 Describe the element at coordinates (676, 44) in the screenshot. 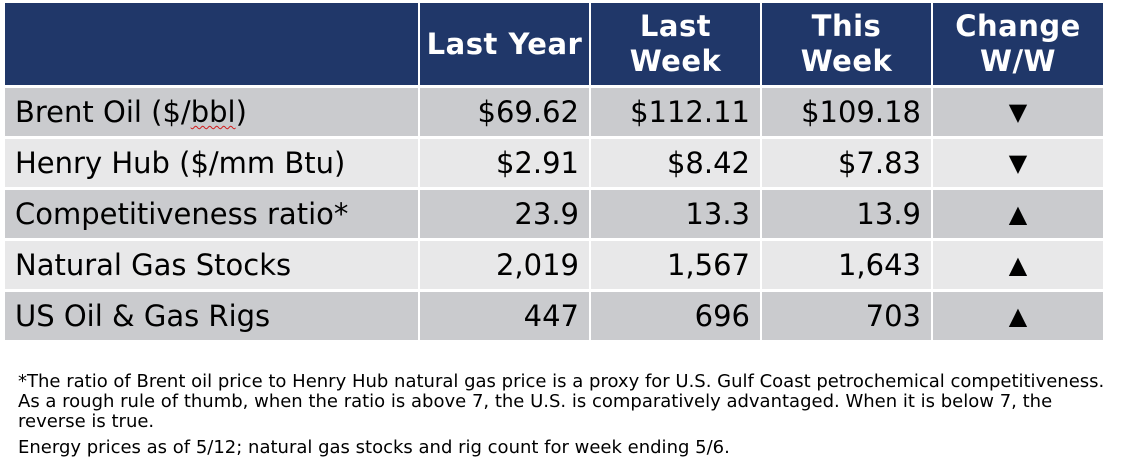

I see `header-last-week: Last Week` at that location.